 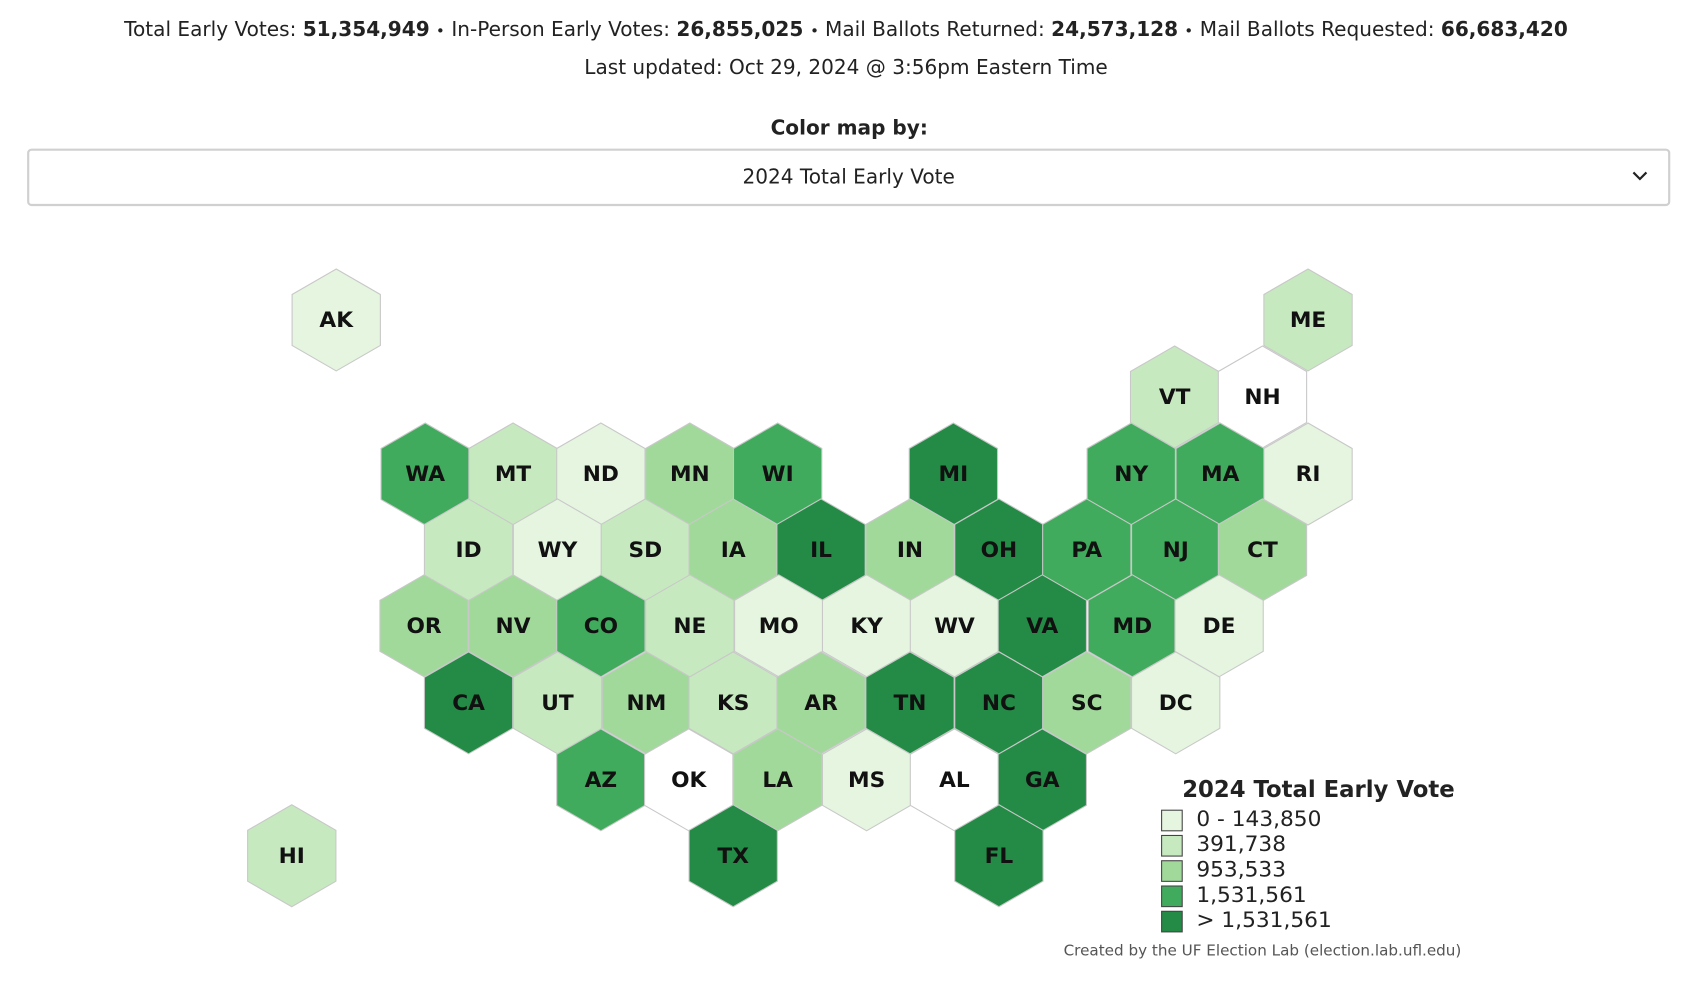 I want to click on state-label: NM, so click(x=647, y=703).